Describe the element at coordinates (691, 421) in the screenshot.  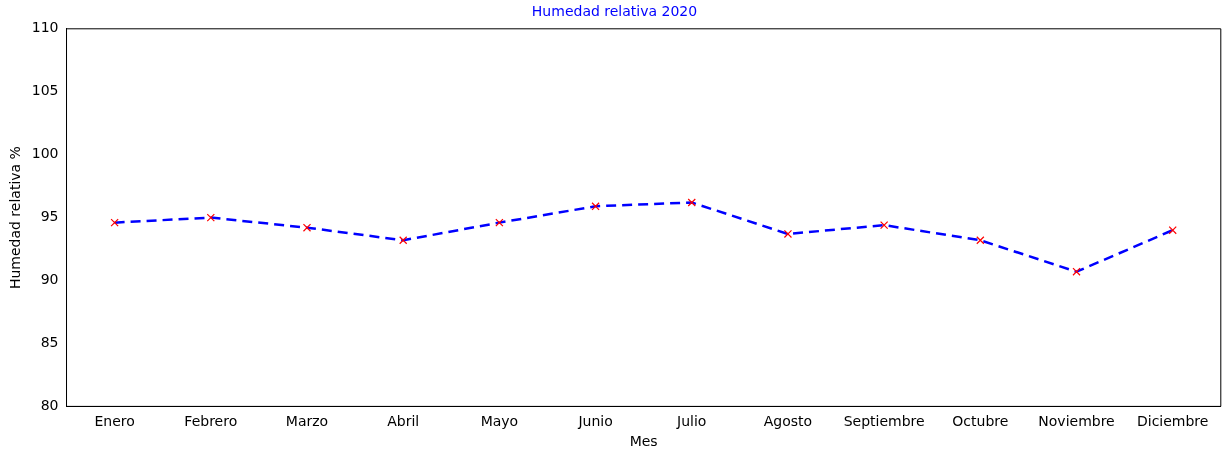
I see `x-tick-label: Julio` at that location.